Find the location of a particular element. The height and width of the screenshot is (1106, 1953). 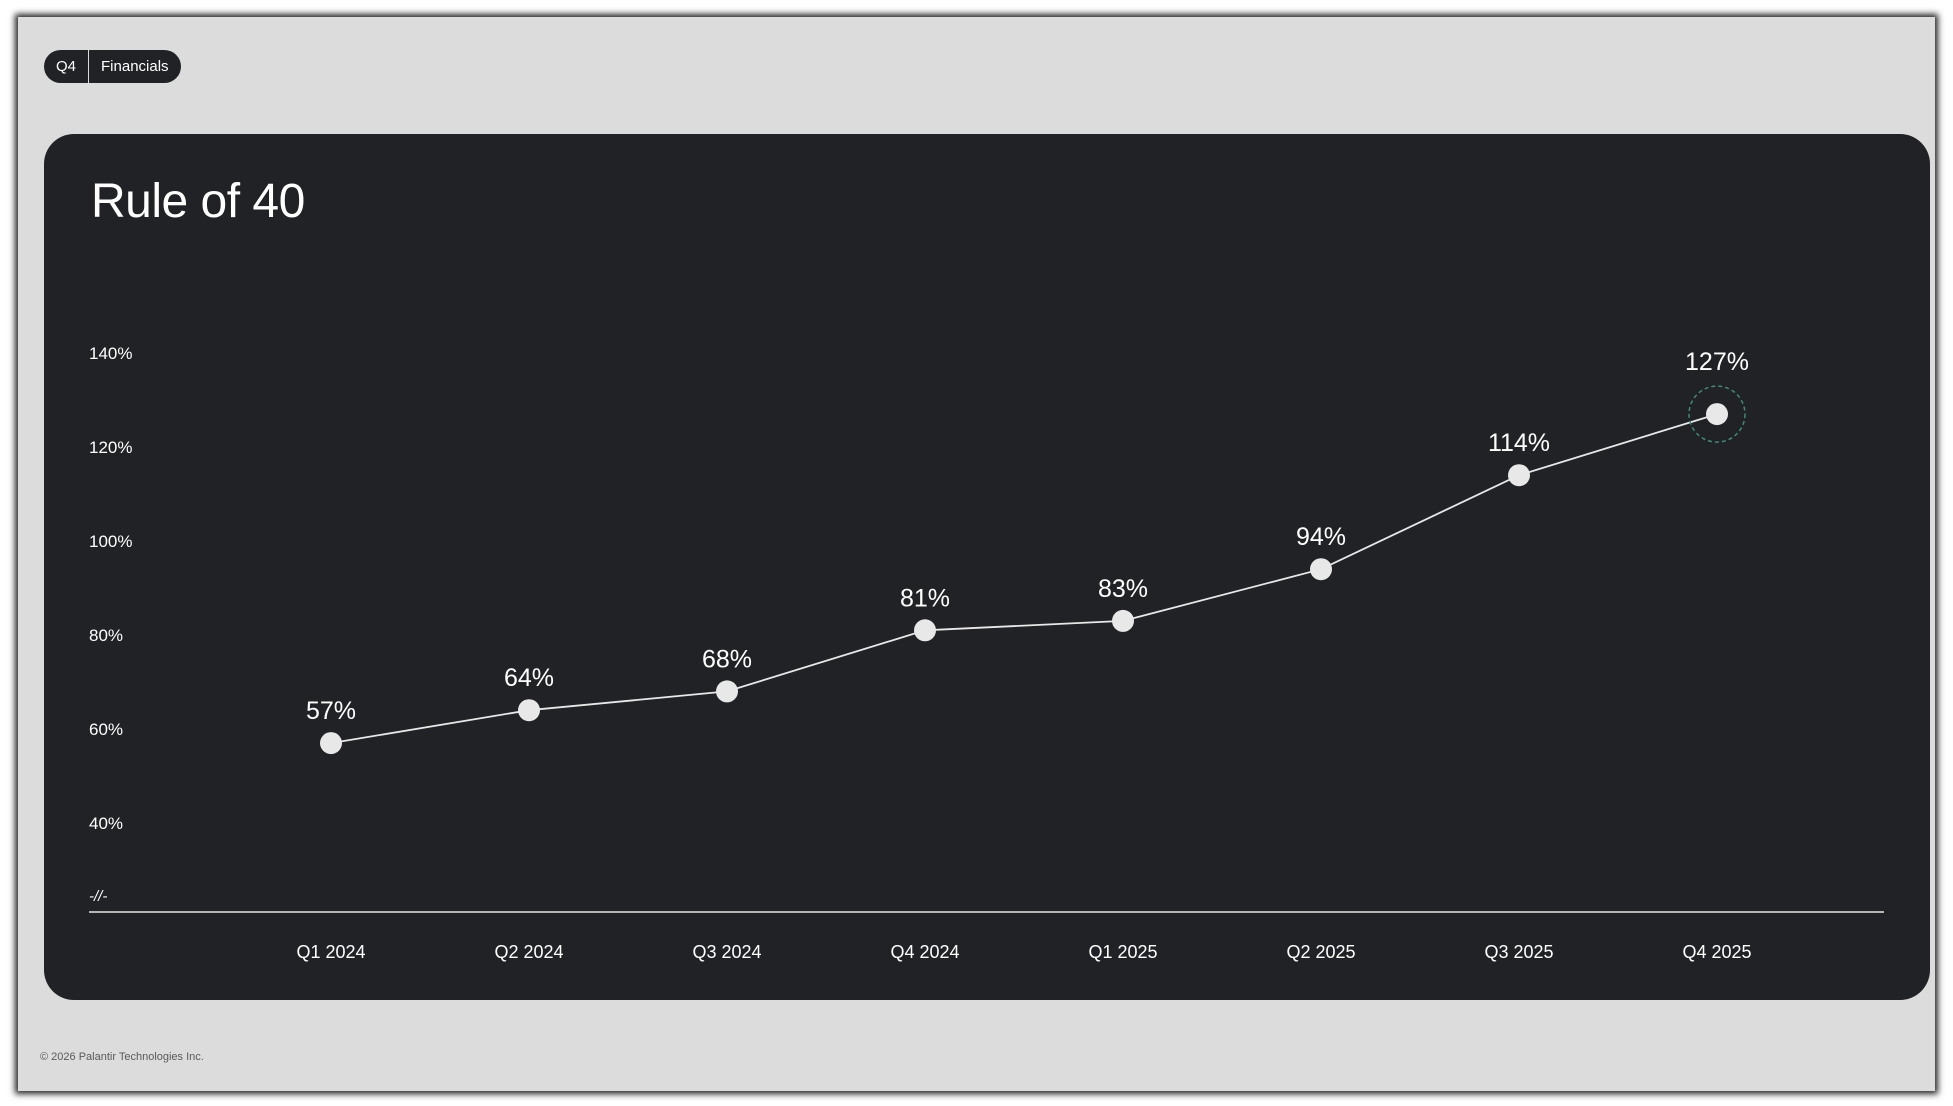

data-label: 81% is located at coordinates (925, 598).